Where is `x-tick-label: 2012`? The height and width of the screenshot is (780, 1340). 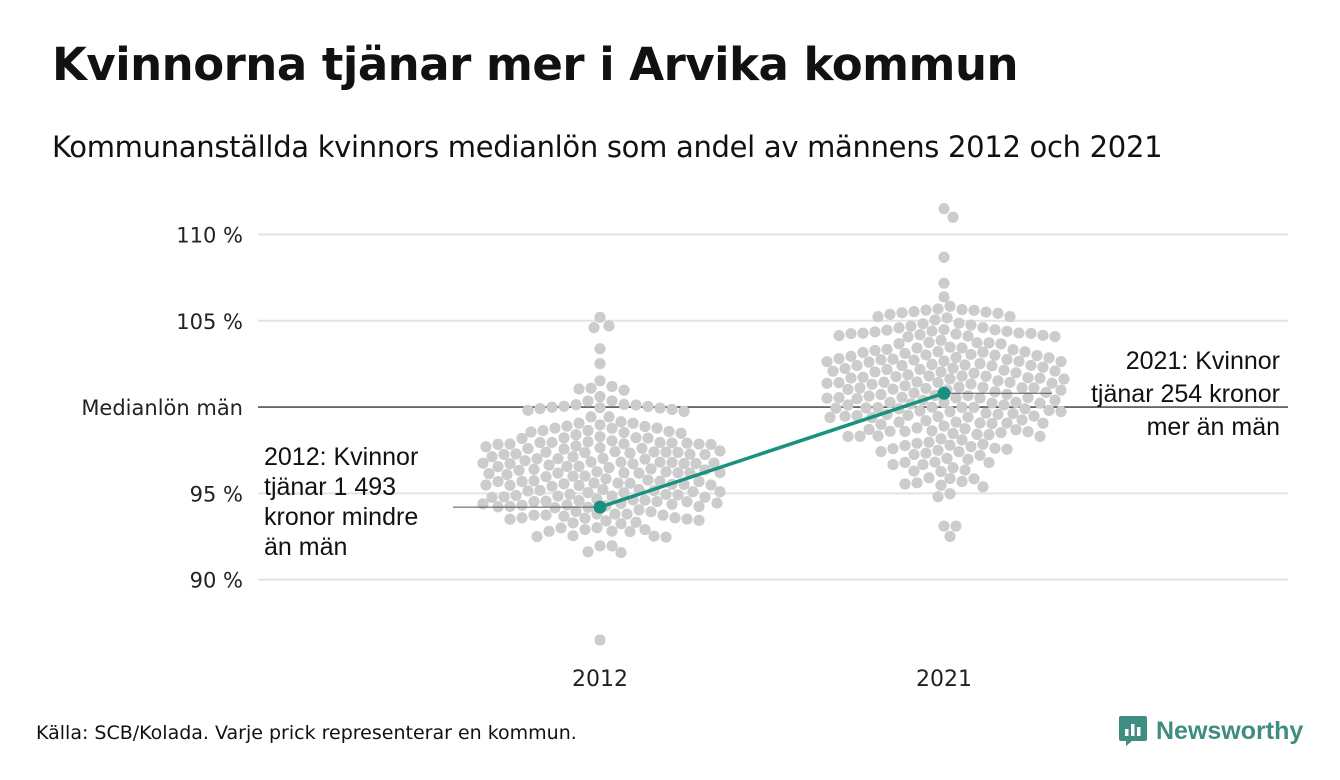
x-tick-label: 2012 is located at coordinates (600, 679).